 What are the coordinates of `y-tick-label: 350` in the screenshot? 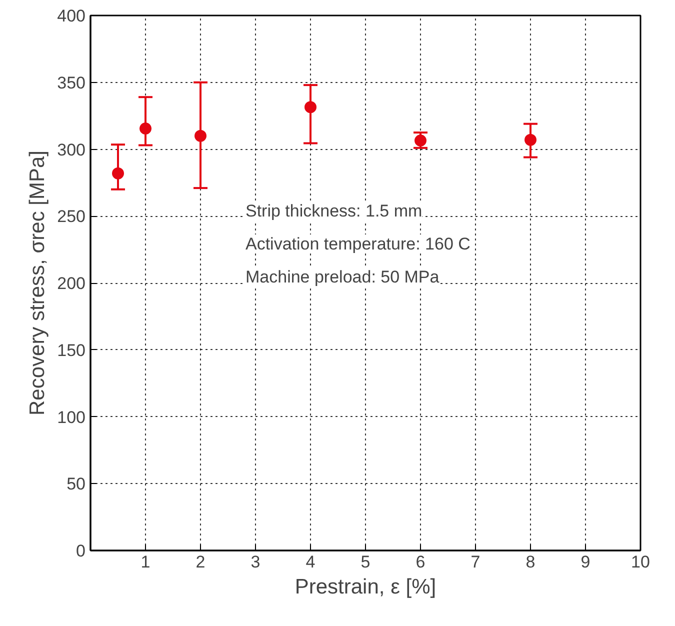 It's located at (71, 82).